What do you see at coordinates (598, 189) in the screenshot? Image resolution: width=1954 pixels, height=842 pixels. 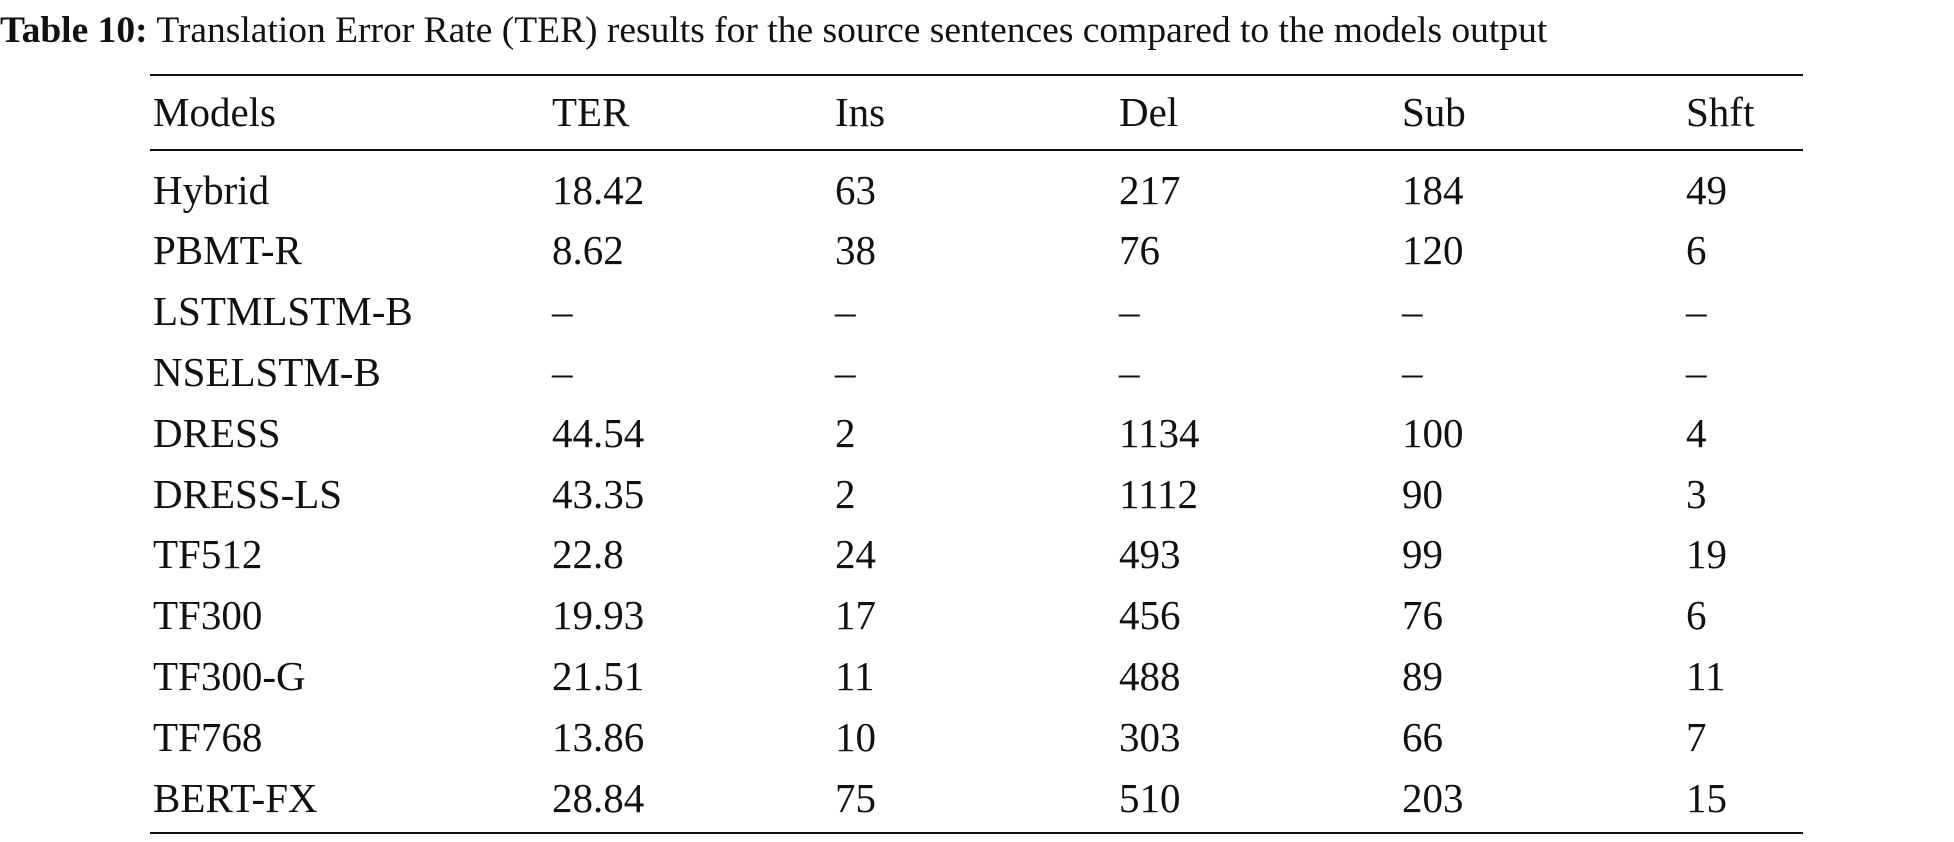 I see `table-cell: 18.42` at bounding box center [598, 189].